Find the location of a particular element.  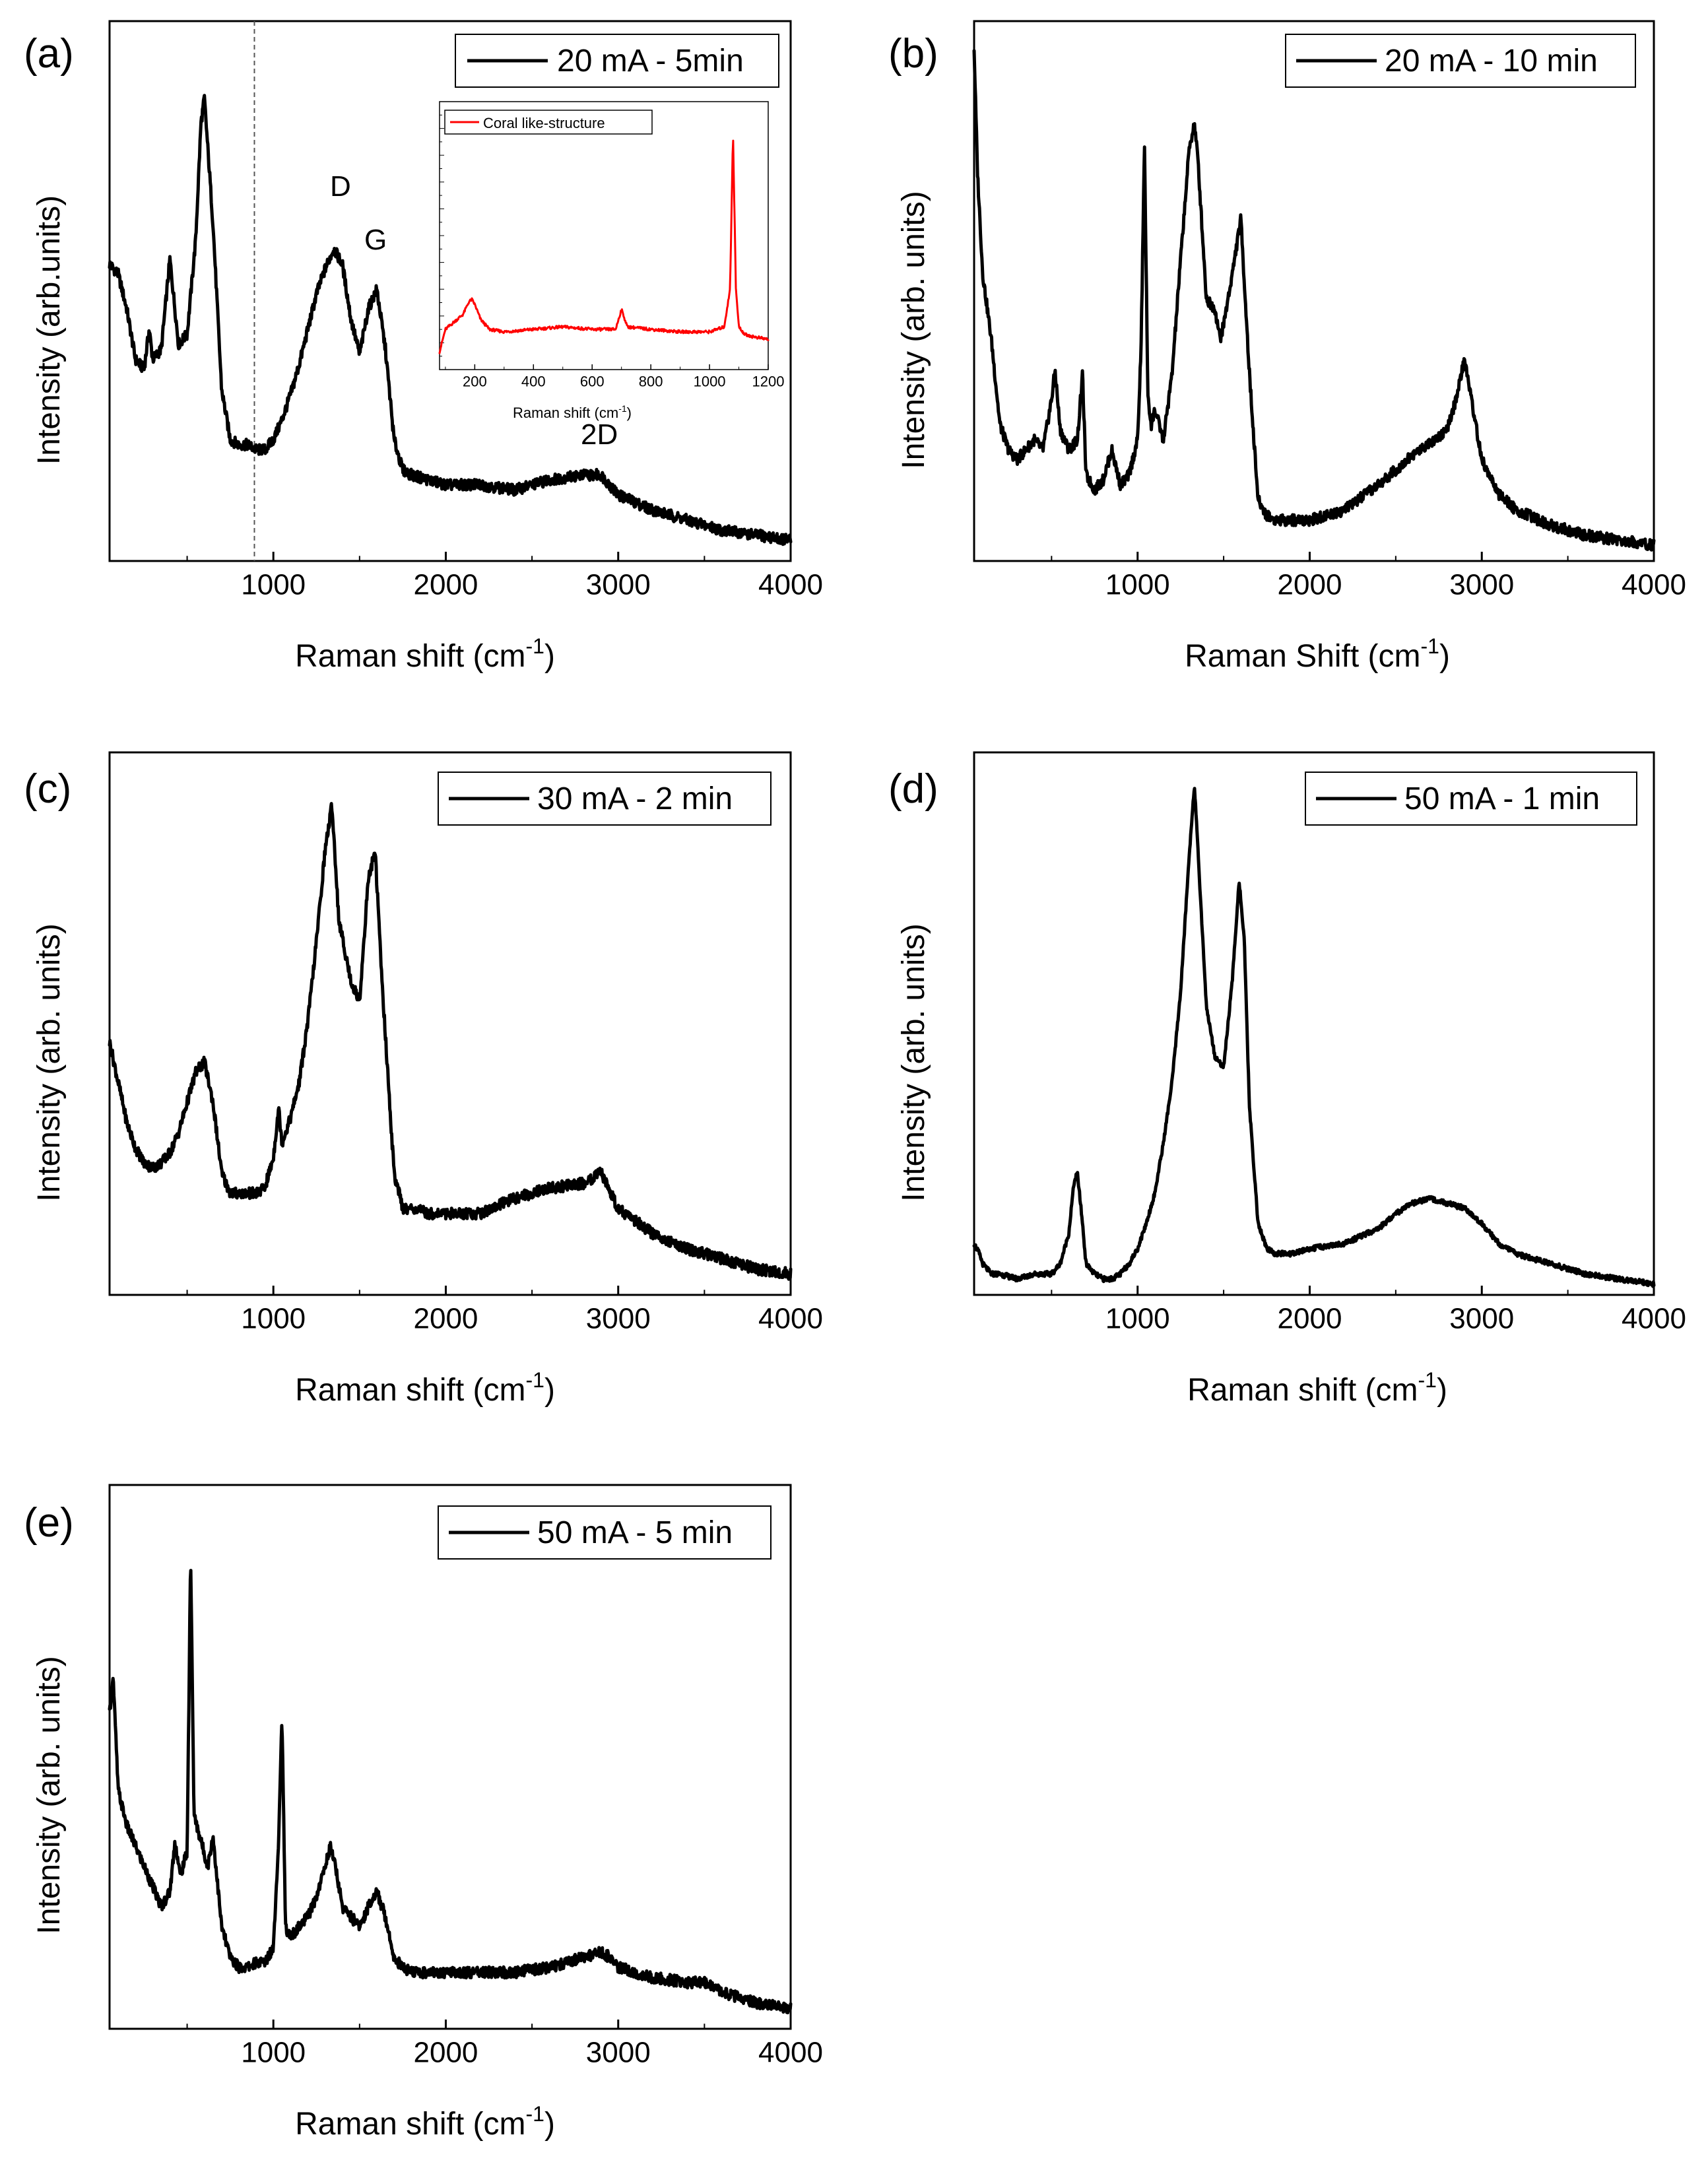

legend: 50 mA - 1 min is located at coordinates (1471, 799).